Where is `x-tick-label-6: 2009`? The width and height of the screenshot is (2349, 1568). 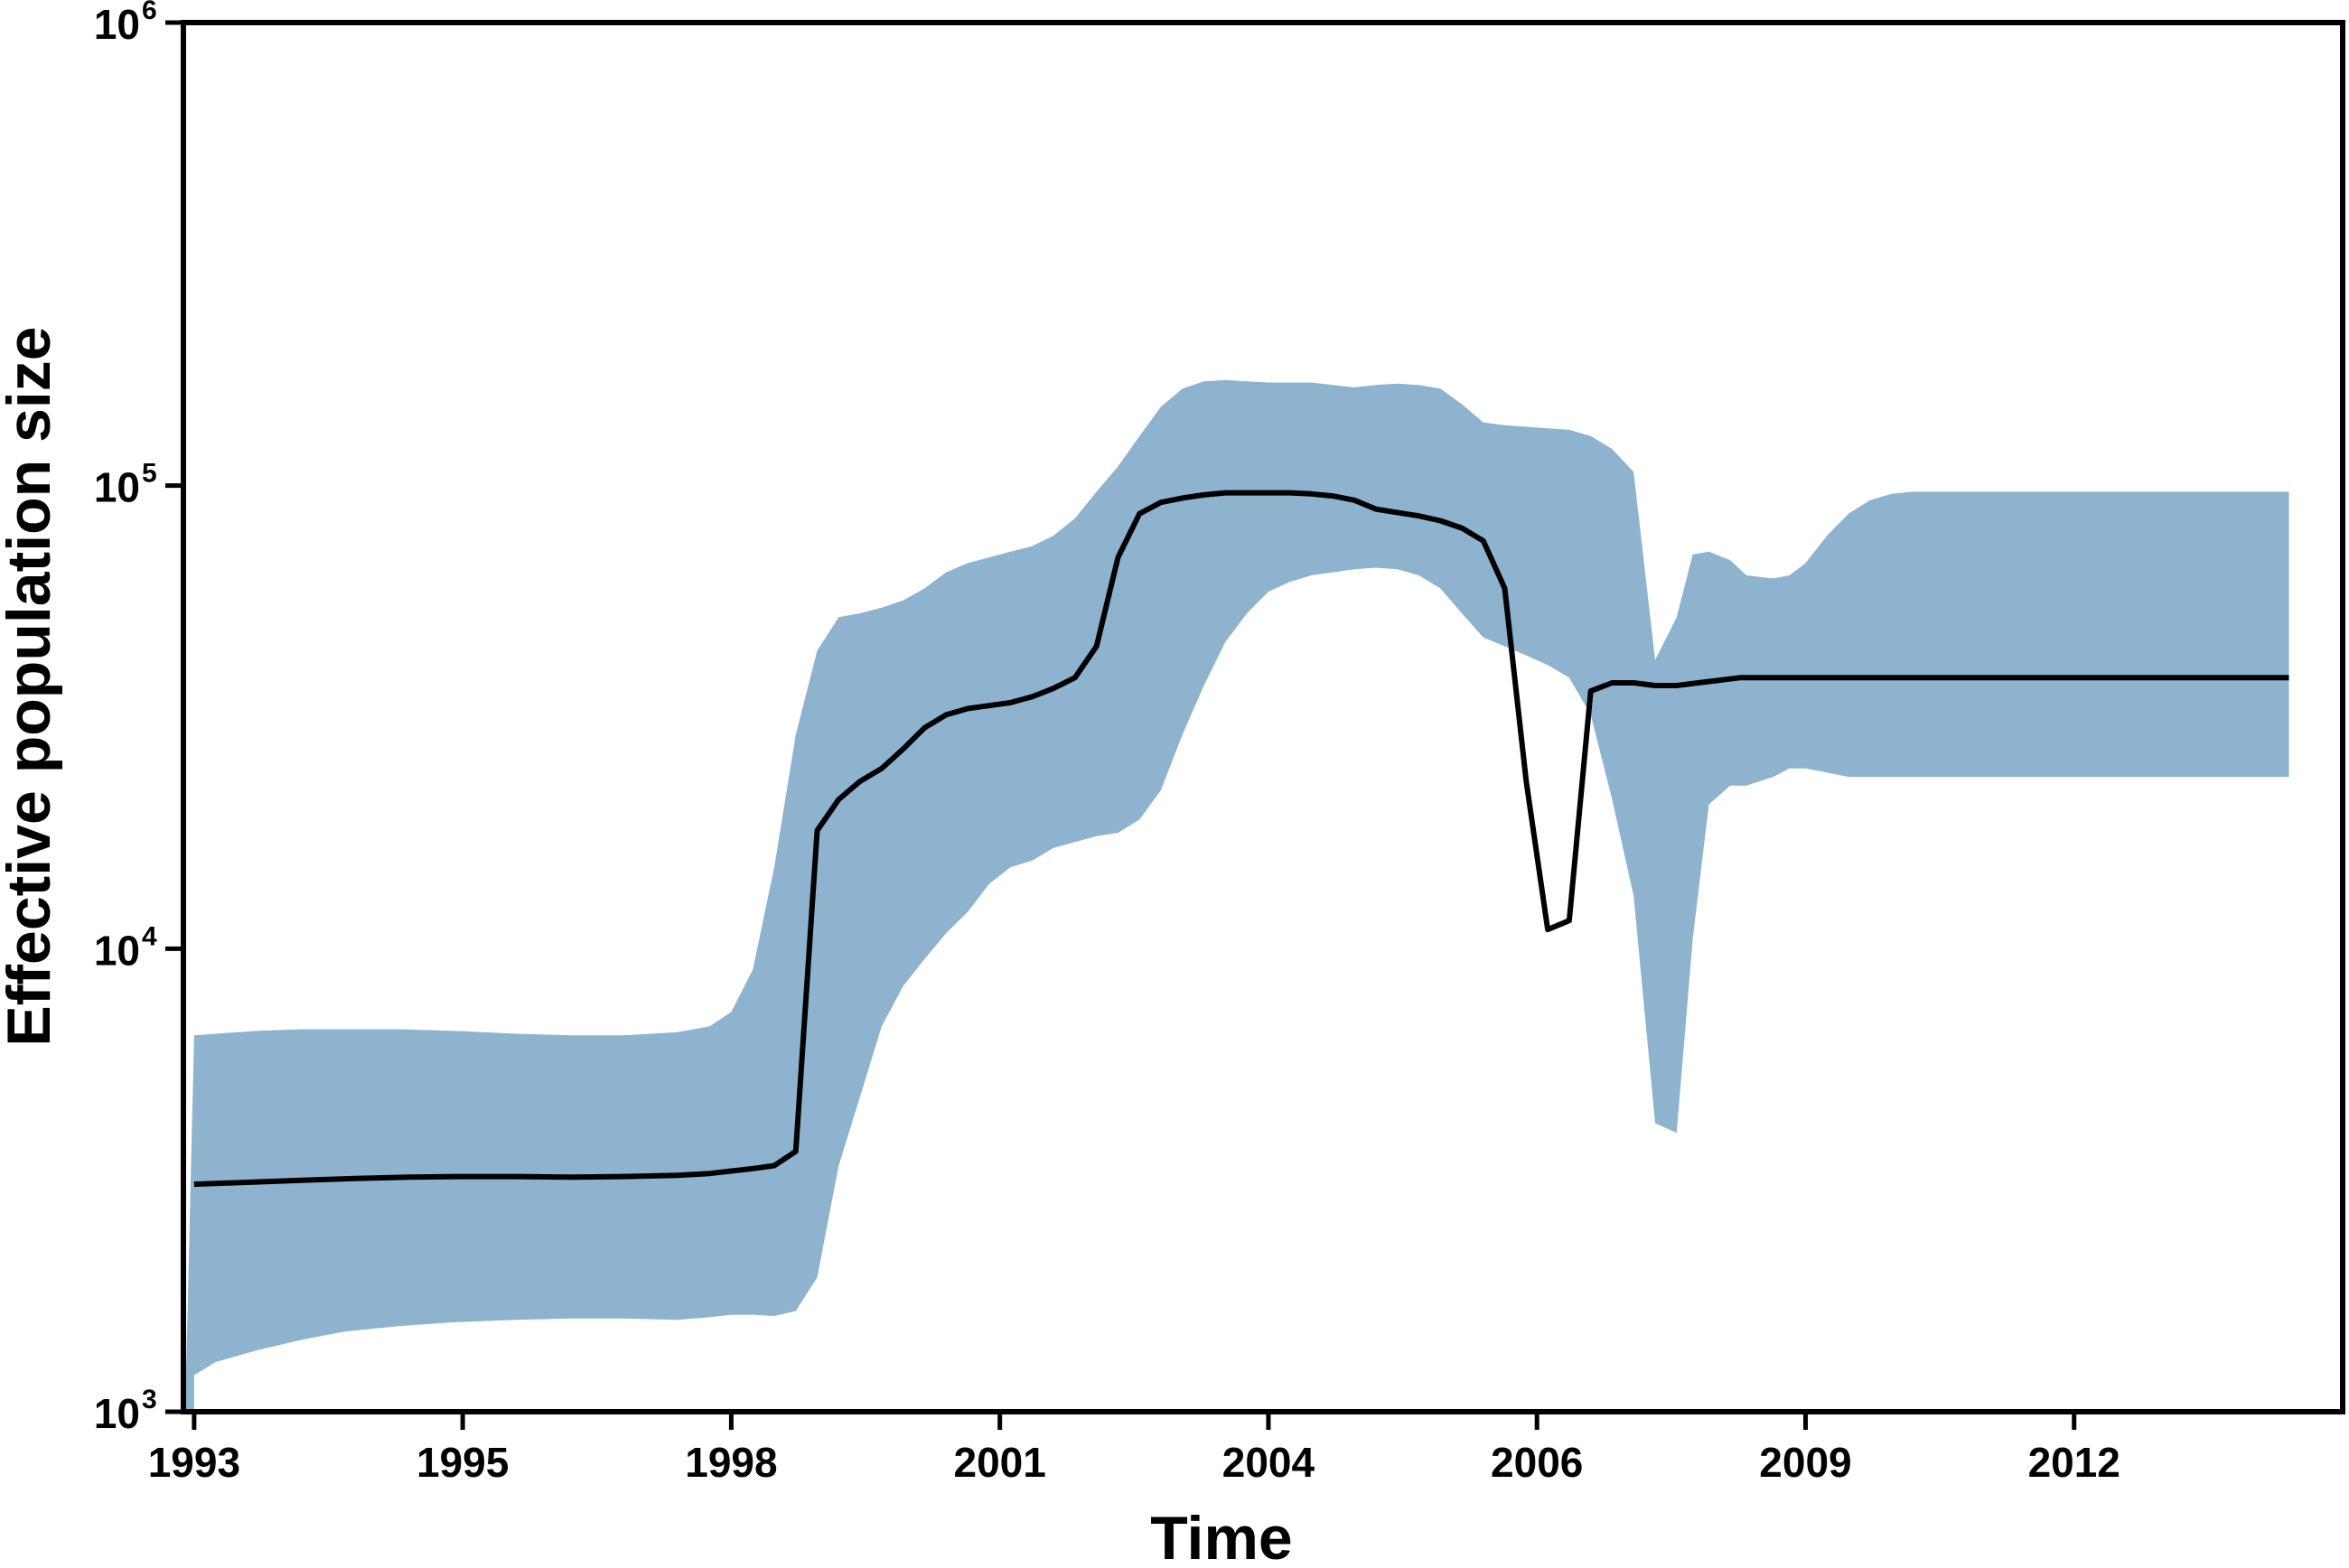
x-tick-label-6: 2009 is located at coordinates (1805, 1462).